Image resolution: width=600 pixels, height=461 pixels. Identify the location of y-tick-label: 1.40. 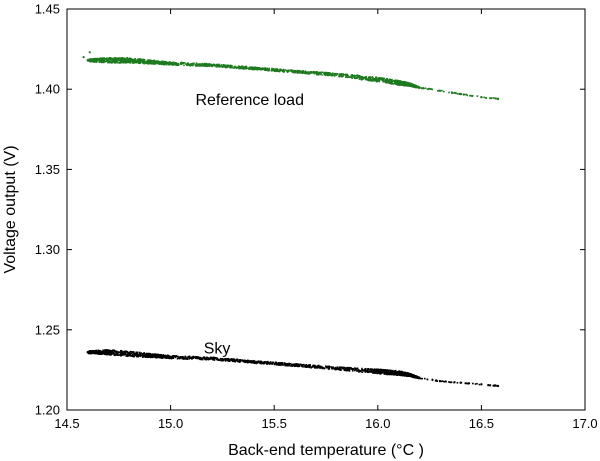
(47, 89).